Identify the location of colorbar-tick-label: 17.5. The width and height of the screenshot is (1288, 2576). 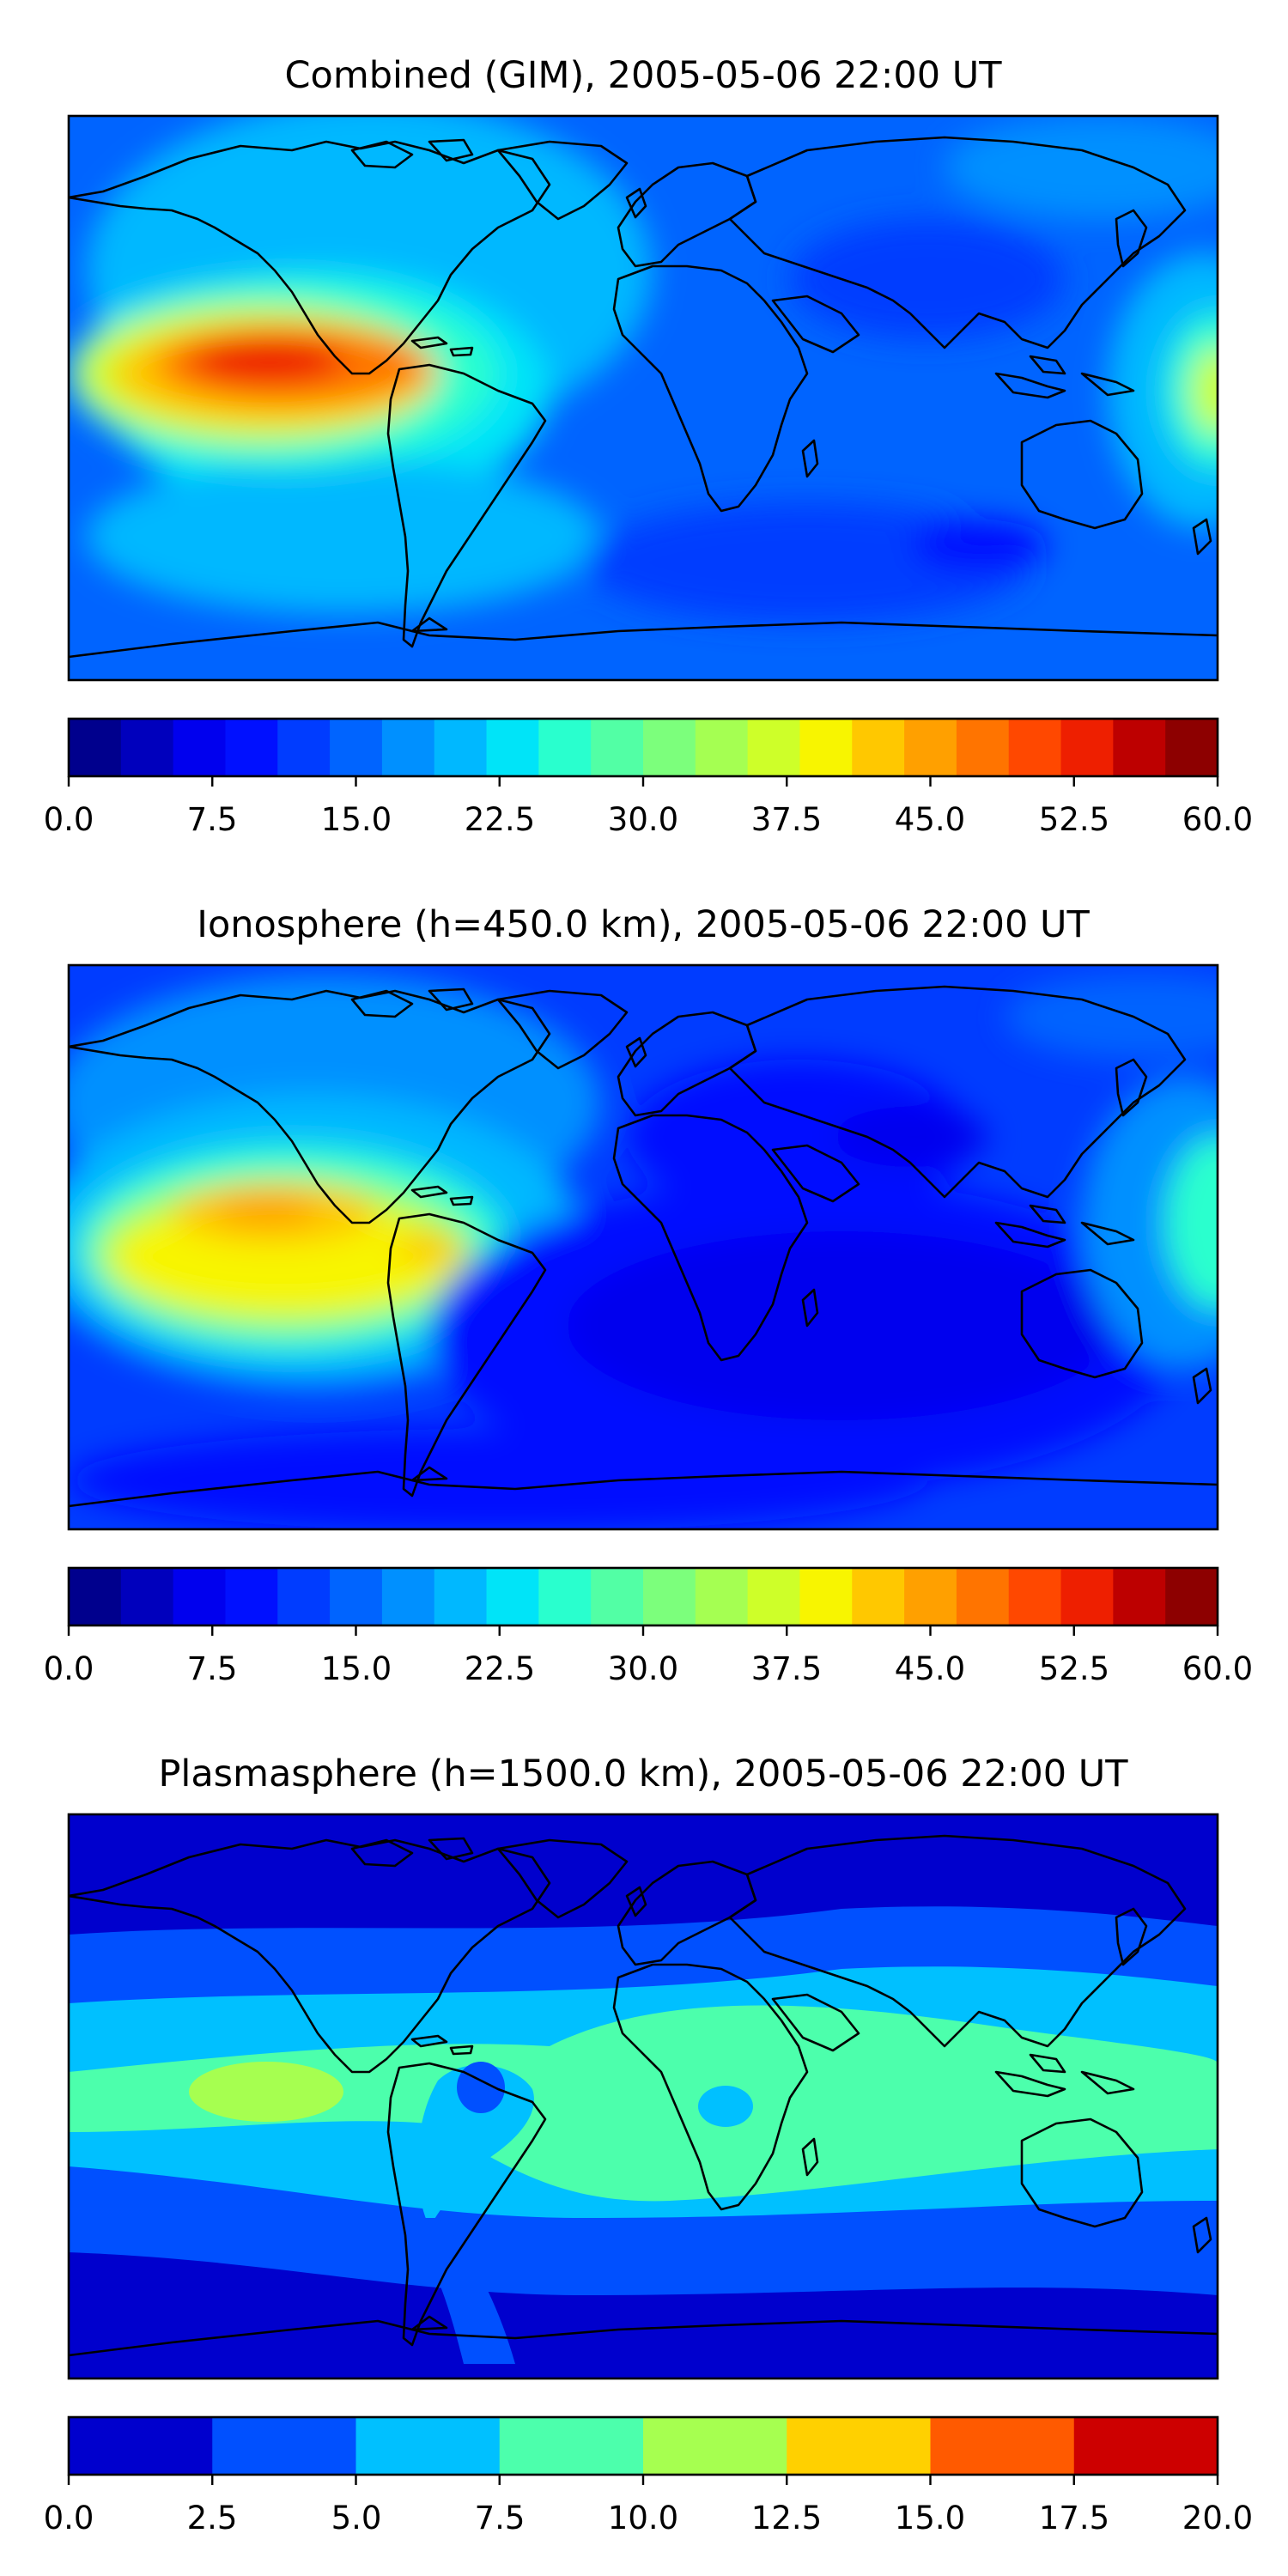
(1074, 2518).